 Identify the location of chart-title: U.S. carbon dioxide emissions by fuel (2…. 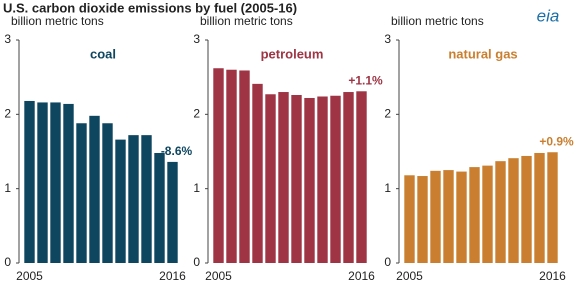
(150, 7).